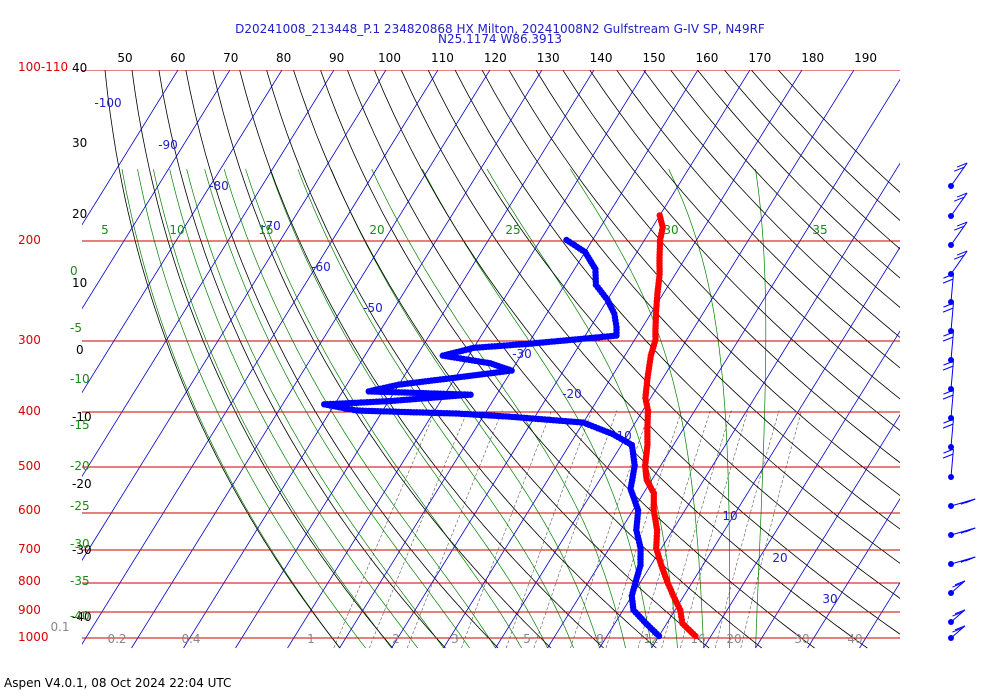  What do you see at coordinates (118, 683) in the screenshot?
I see `footer-text: Aspen V4.0.1, 08 Oct 2024 22:04 UTC` at bounding box center [118, 683].